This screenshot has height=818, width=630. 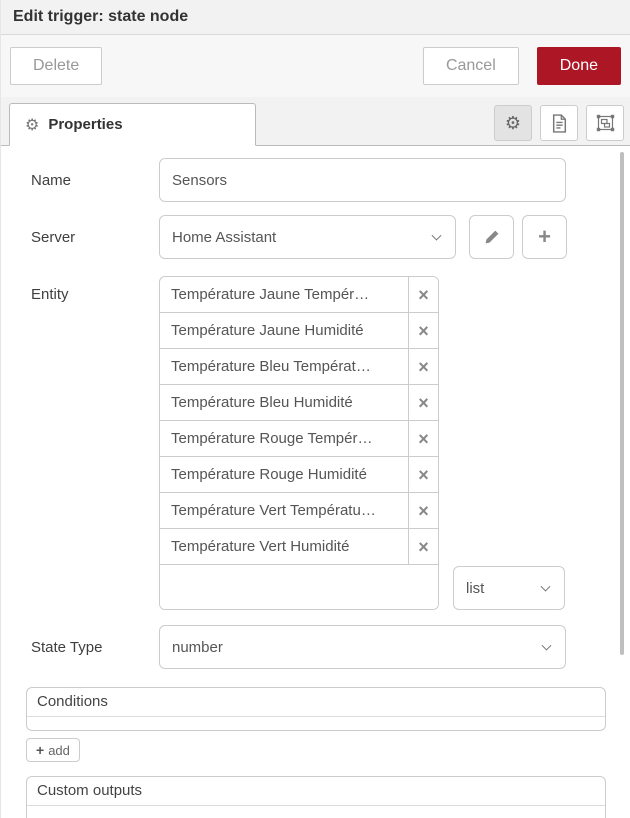 I want to click on entity-value-input: Température Rouge Humidité, so click(x=269, y=474).